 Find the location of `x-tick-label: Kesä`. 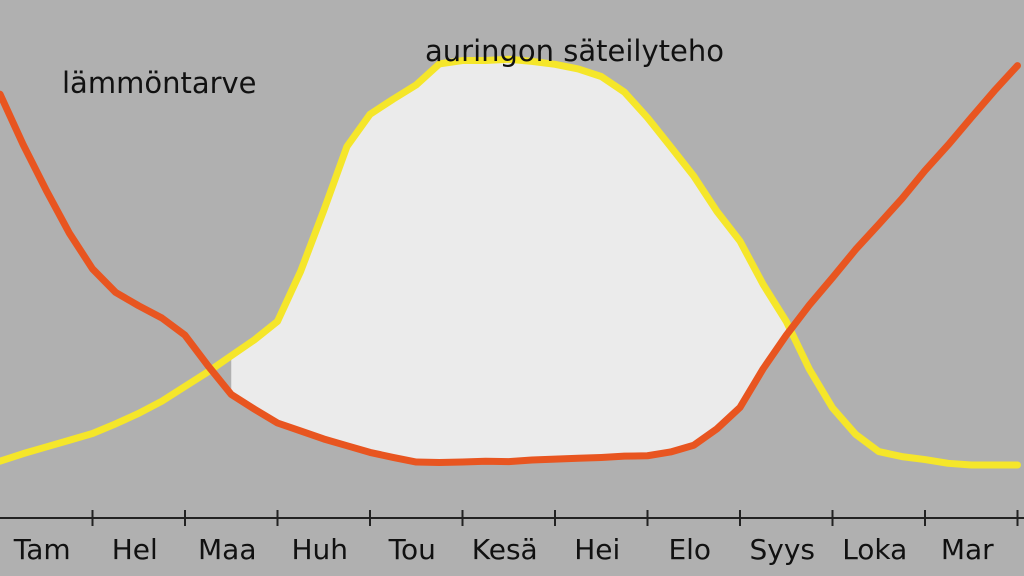

x-tick-label: Kesä is located at coordinates (505, 549).